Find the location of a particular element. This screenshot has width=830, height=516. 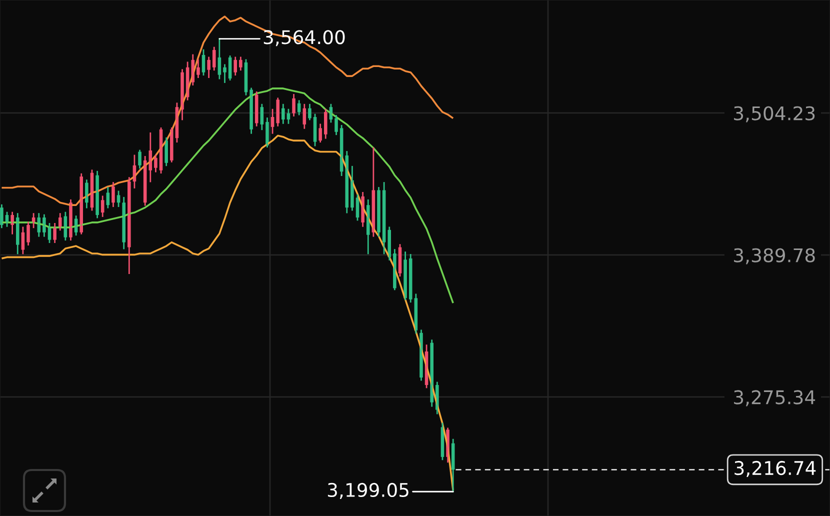

y-tick-label: 3,389.78 is located at coordinates (774, 256).